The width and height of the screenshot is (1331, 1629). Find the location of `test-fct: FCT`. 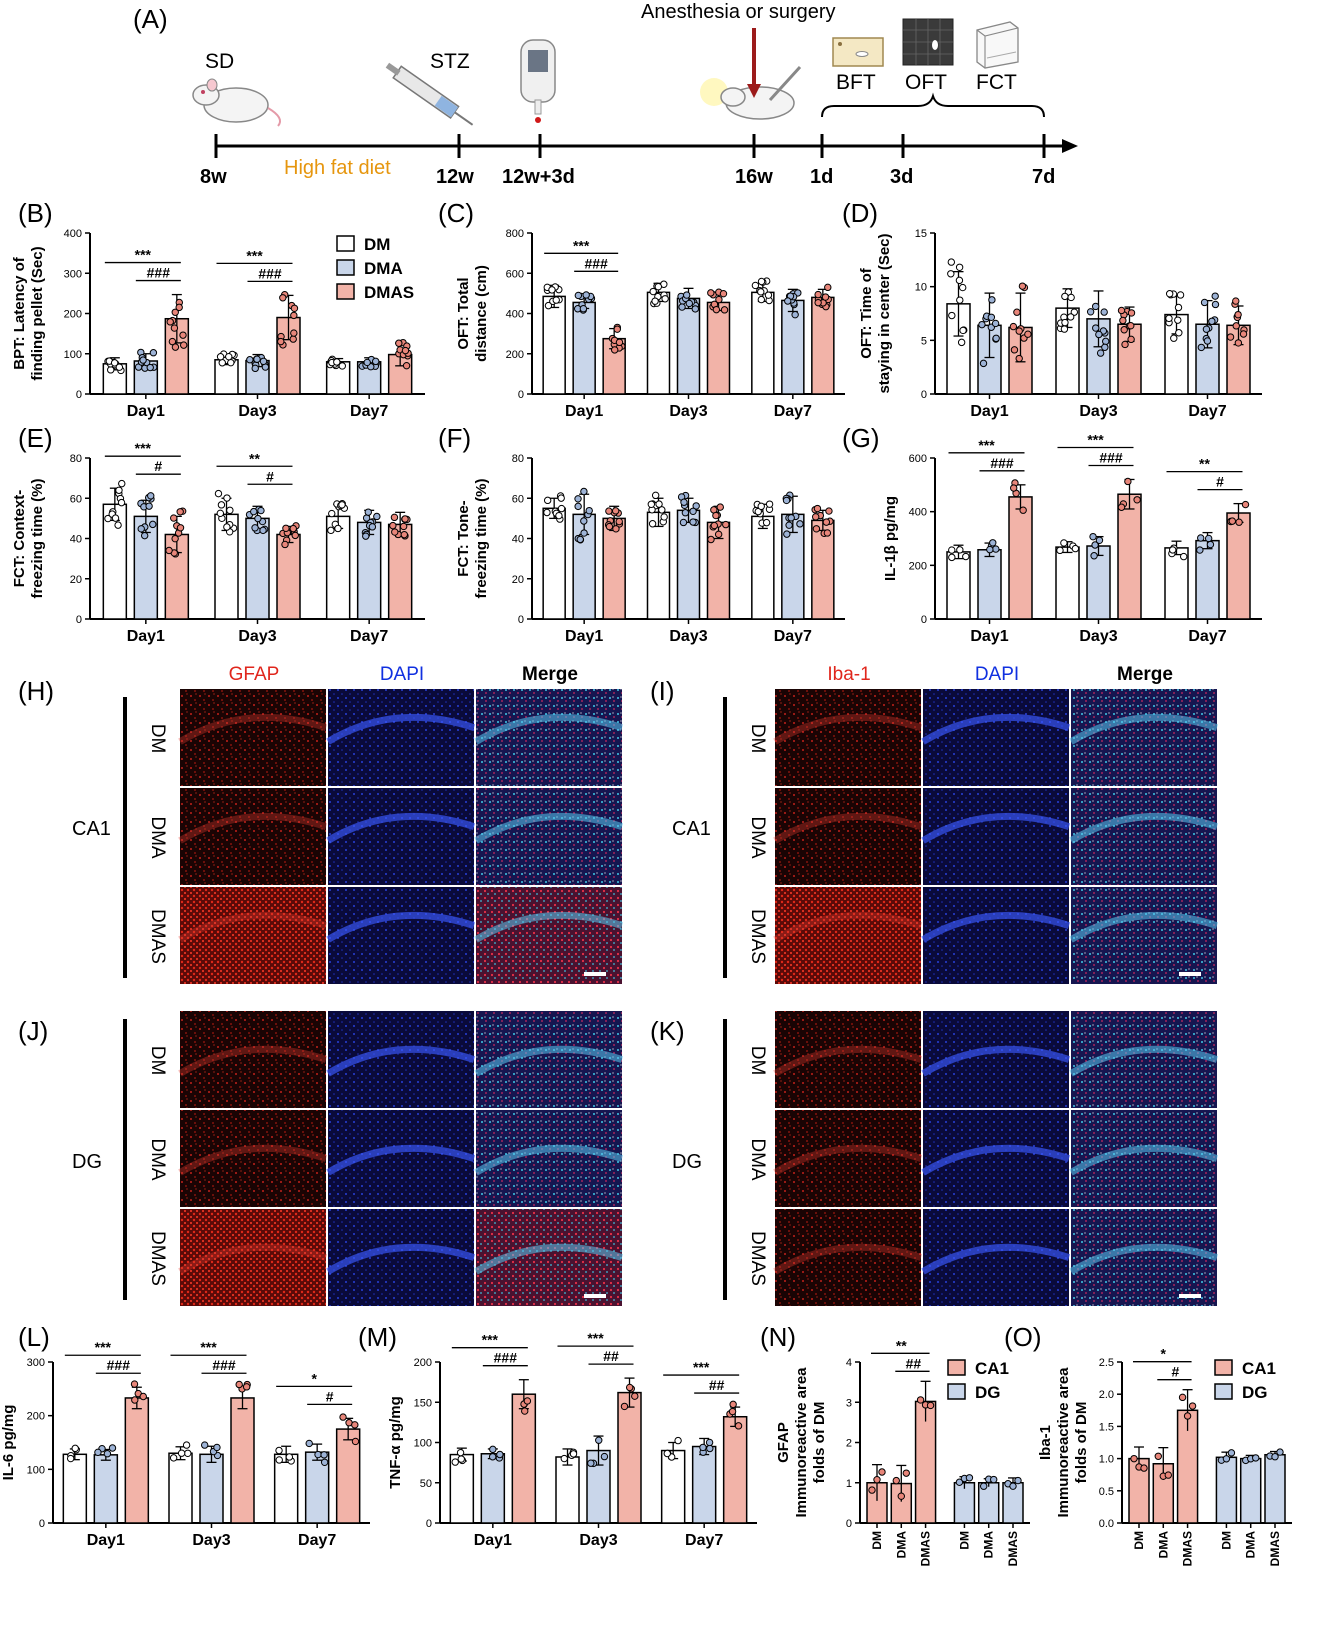

test-fct: FCT is located at coordinates (996, 82).